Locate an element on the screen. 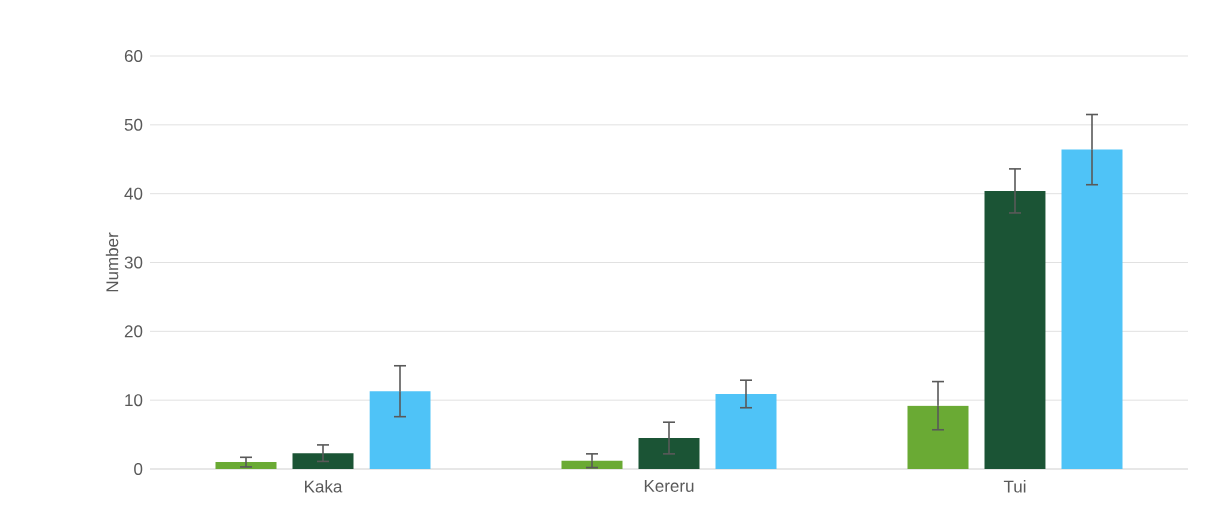 This screenshot has width=1212, height=526. y-tick-label: 30 is located at coordinates (133, 262).